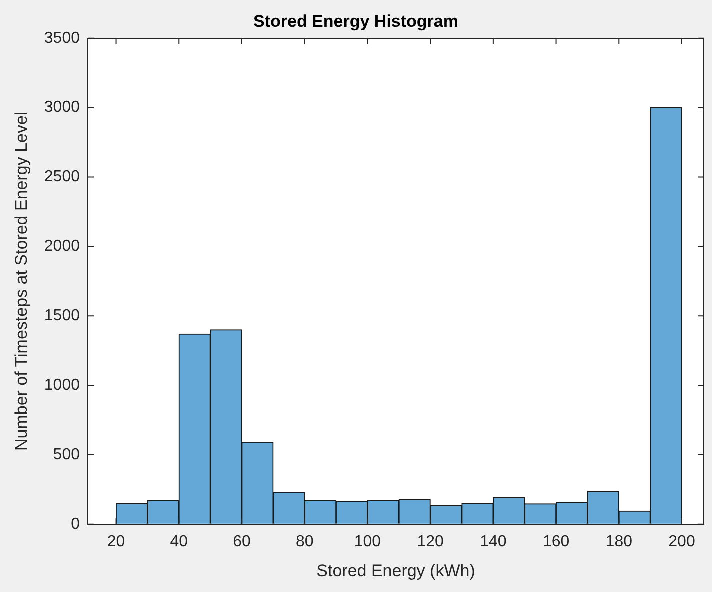  Describe the element at coordinates (75, 524) in the screenshot. I see `y-tick-label: 0` at that location.